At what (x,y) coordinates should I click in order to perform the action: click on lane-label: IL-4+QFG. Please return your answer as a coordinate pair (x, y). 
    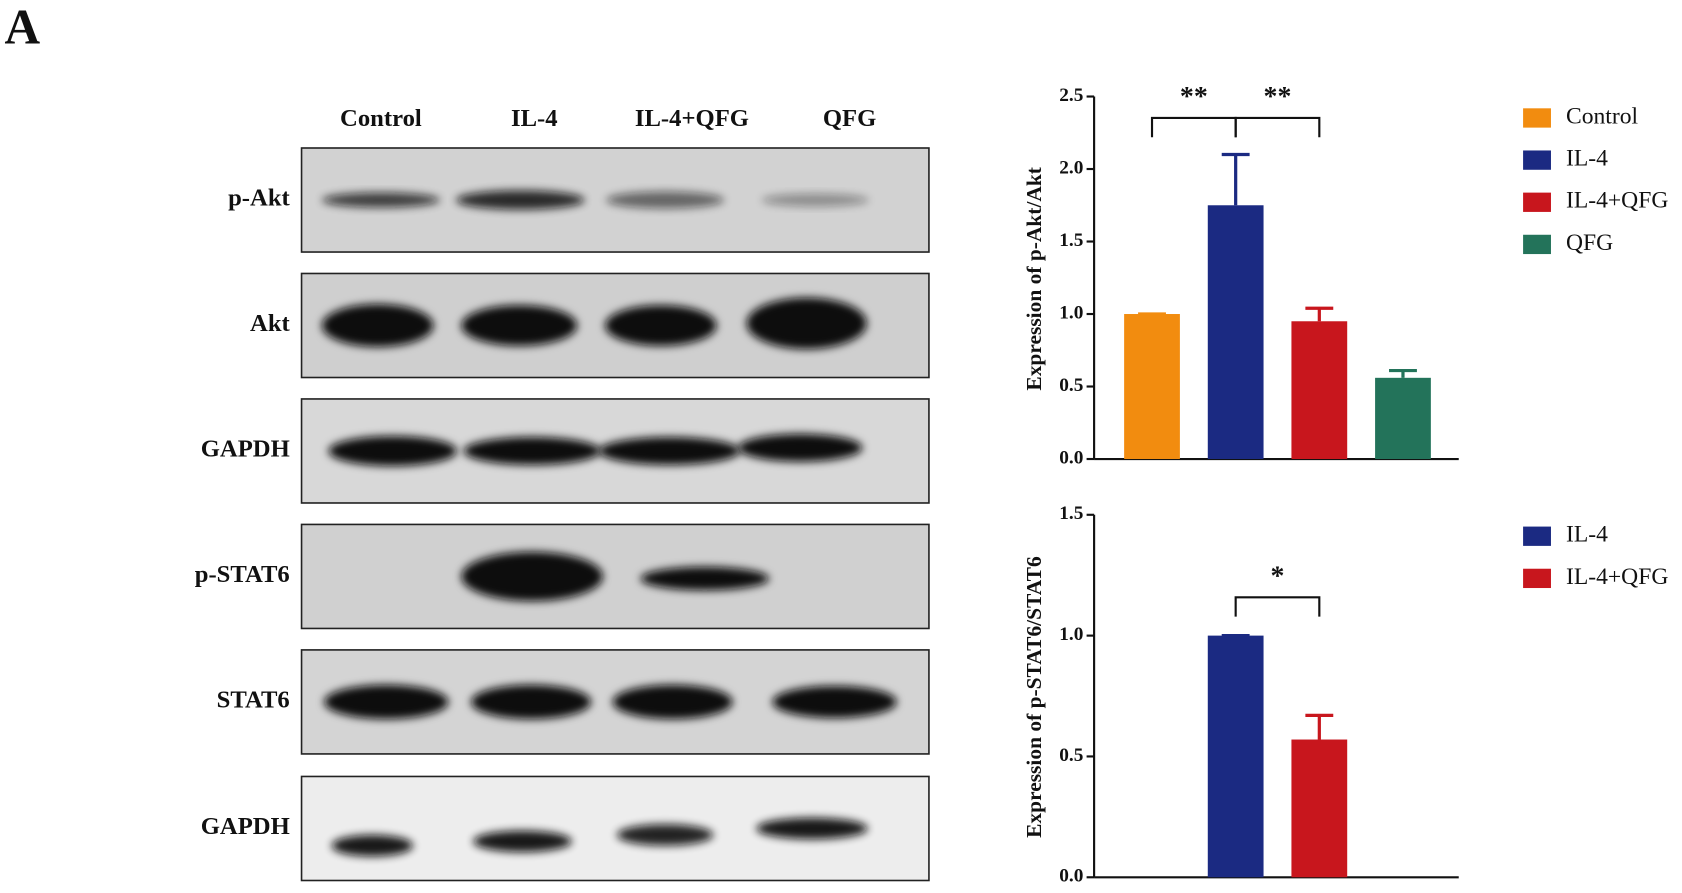
    Looking at the image, I should click on (692, 118).